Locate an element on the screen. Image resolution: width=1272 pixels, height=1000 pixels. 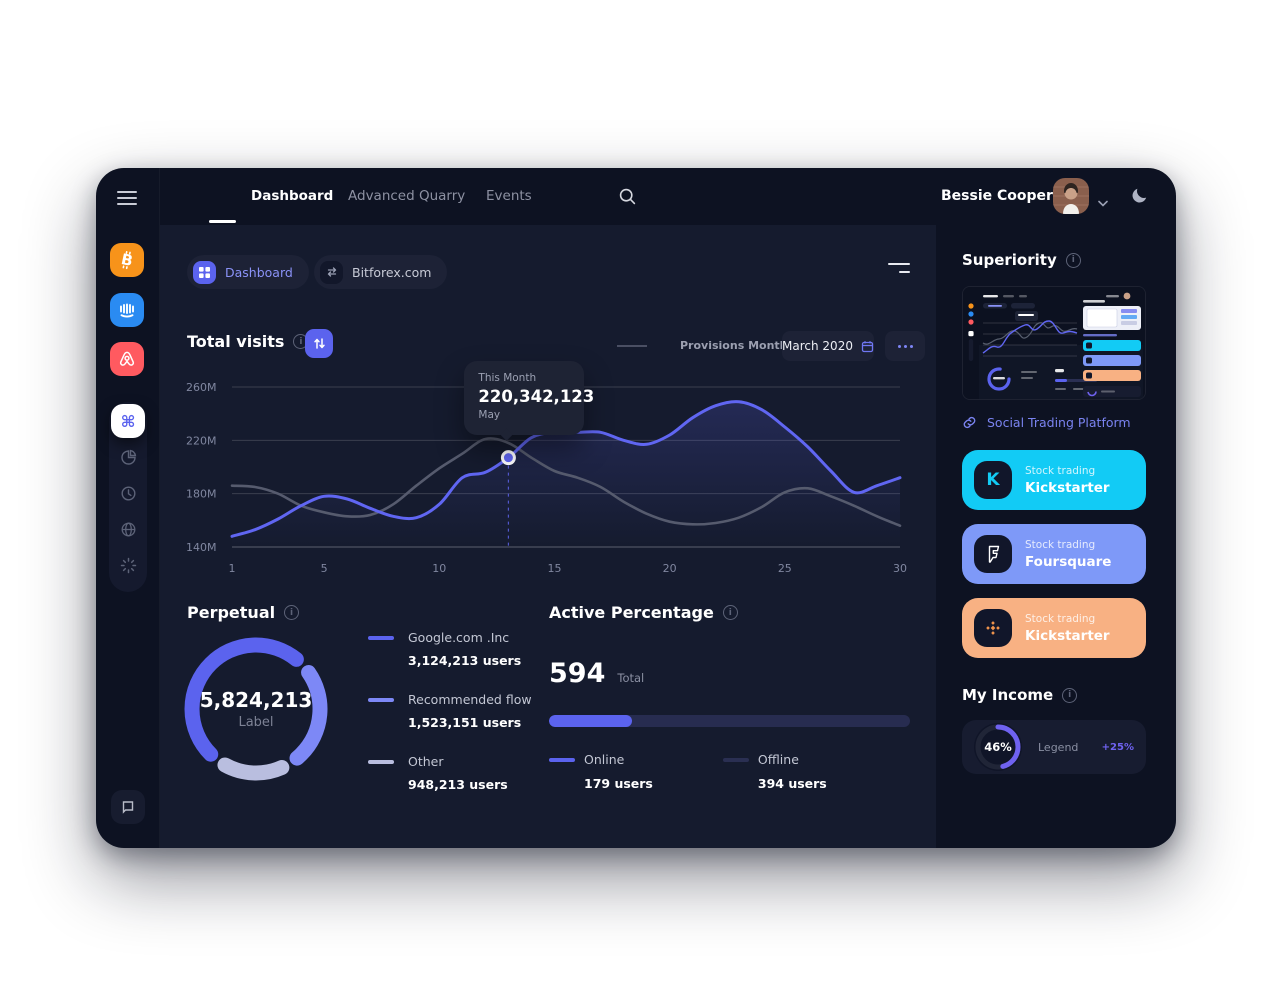
donut-center-label: Label is located at coordinates (256, 722).